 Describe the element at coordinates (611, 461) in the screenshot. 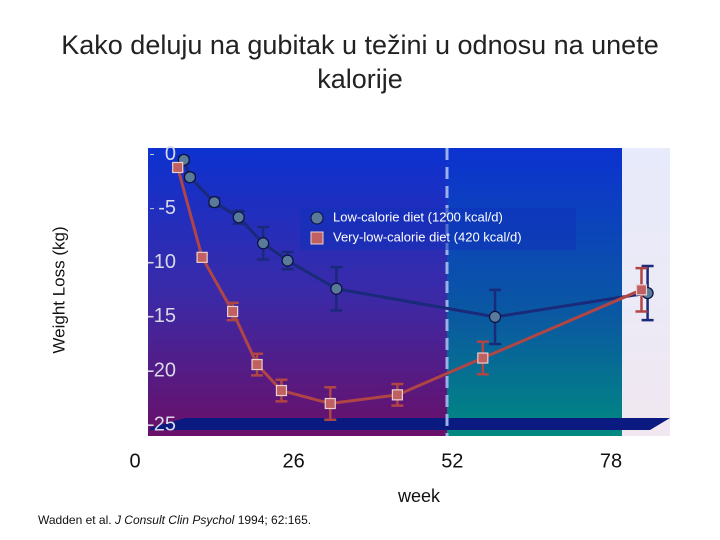

I see `x-tick-label: 78` at that location.